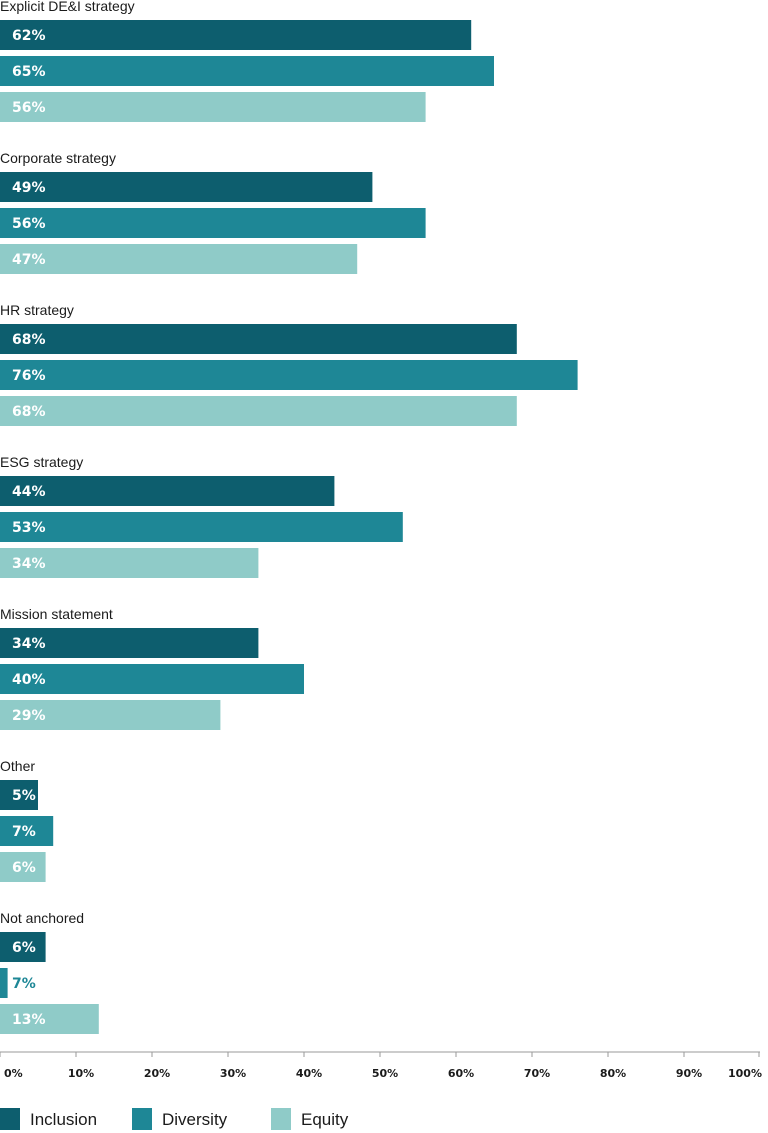  I want to click on legend-label-inclusion: Inclusion, so click(63, 1119).